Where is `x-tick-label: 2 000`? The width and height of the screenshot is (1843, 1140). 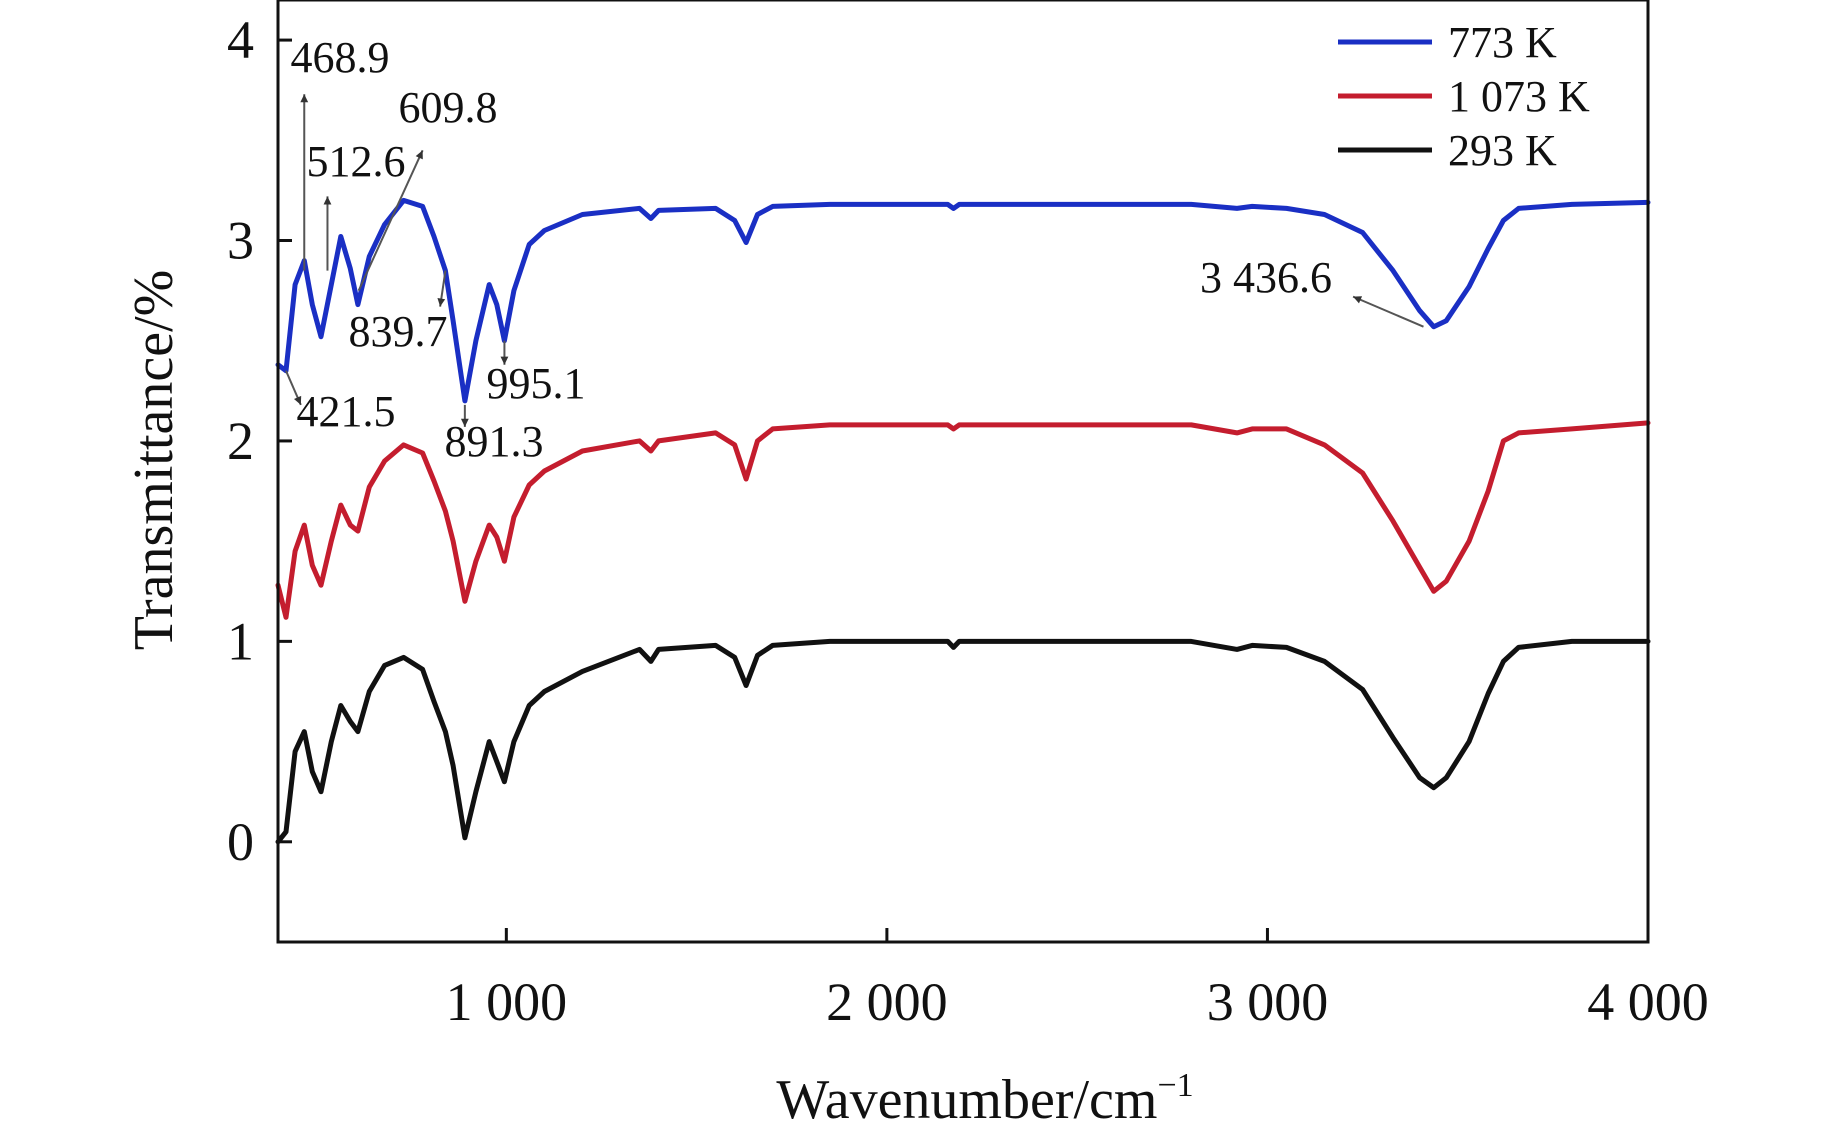 x-tick-label: 2 000 is located at coordinates (887, 1002).